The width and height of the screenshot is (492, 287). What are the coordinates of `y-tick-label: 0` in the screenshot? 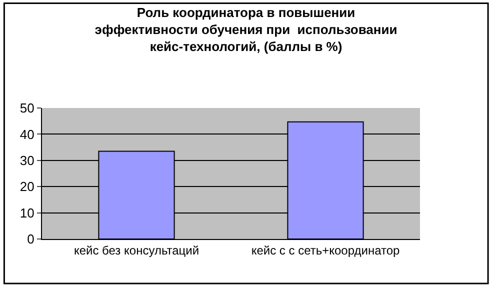 It's located at (30, 239).